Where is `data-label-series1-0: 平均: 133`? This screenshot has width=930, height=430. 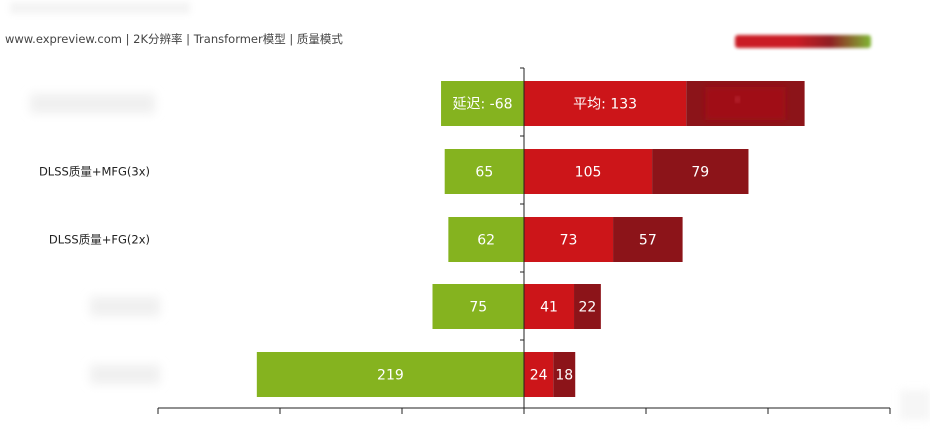 data-label-series1-0: 平均: 133 is located at coordinates (605, 105).